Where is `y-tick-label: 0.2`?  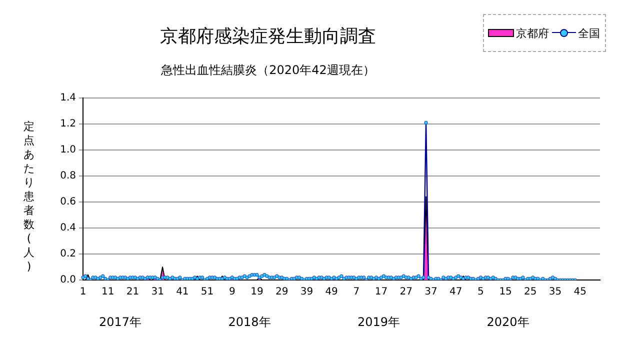 y-tick-label: 0.2 is located at coordinates (68, 254).